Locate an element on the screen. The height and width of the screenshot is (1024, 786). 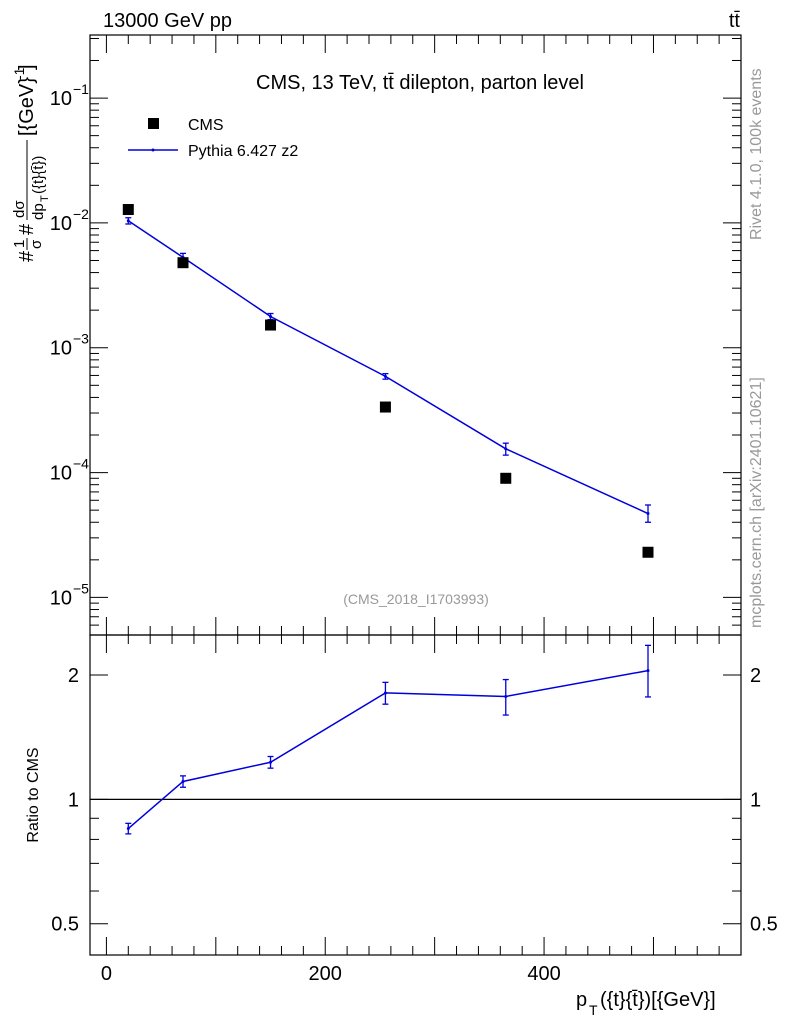
main-title: CMS, 13 TeV, tt̄ dilepton, parton level is located at coordinates (420, 83).